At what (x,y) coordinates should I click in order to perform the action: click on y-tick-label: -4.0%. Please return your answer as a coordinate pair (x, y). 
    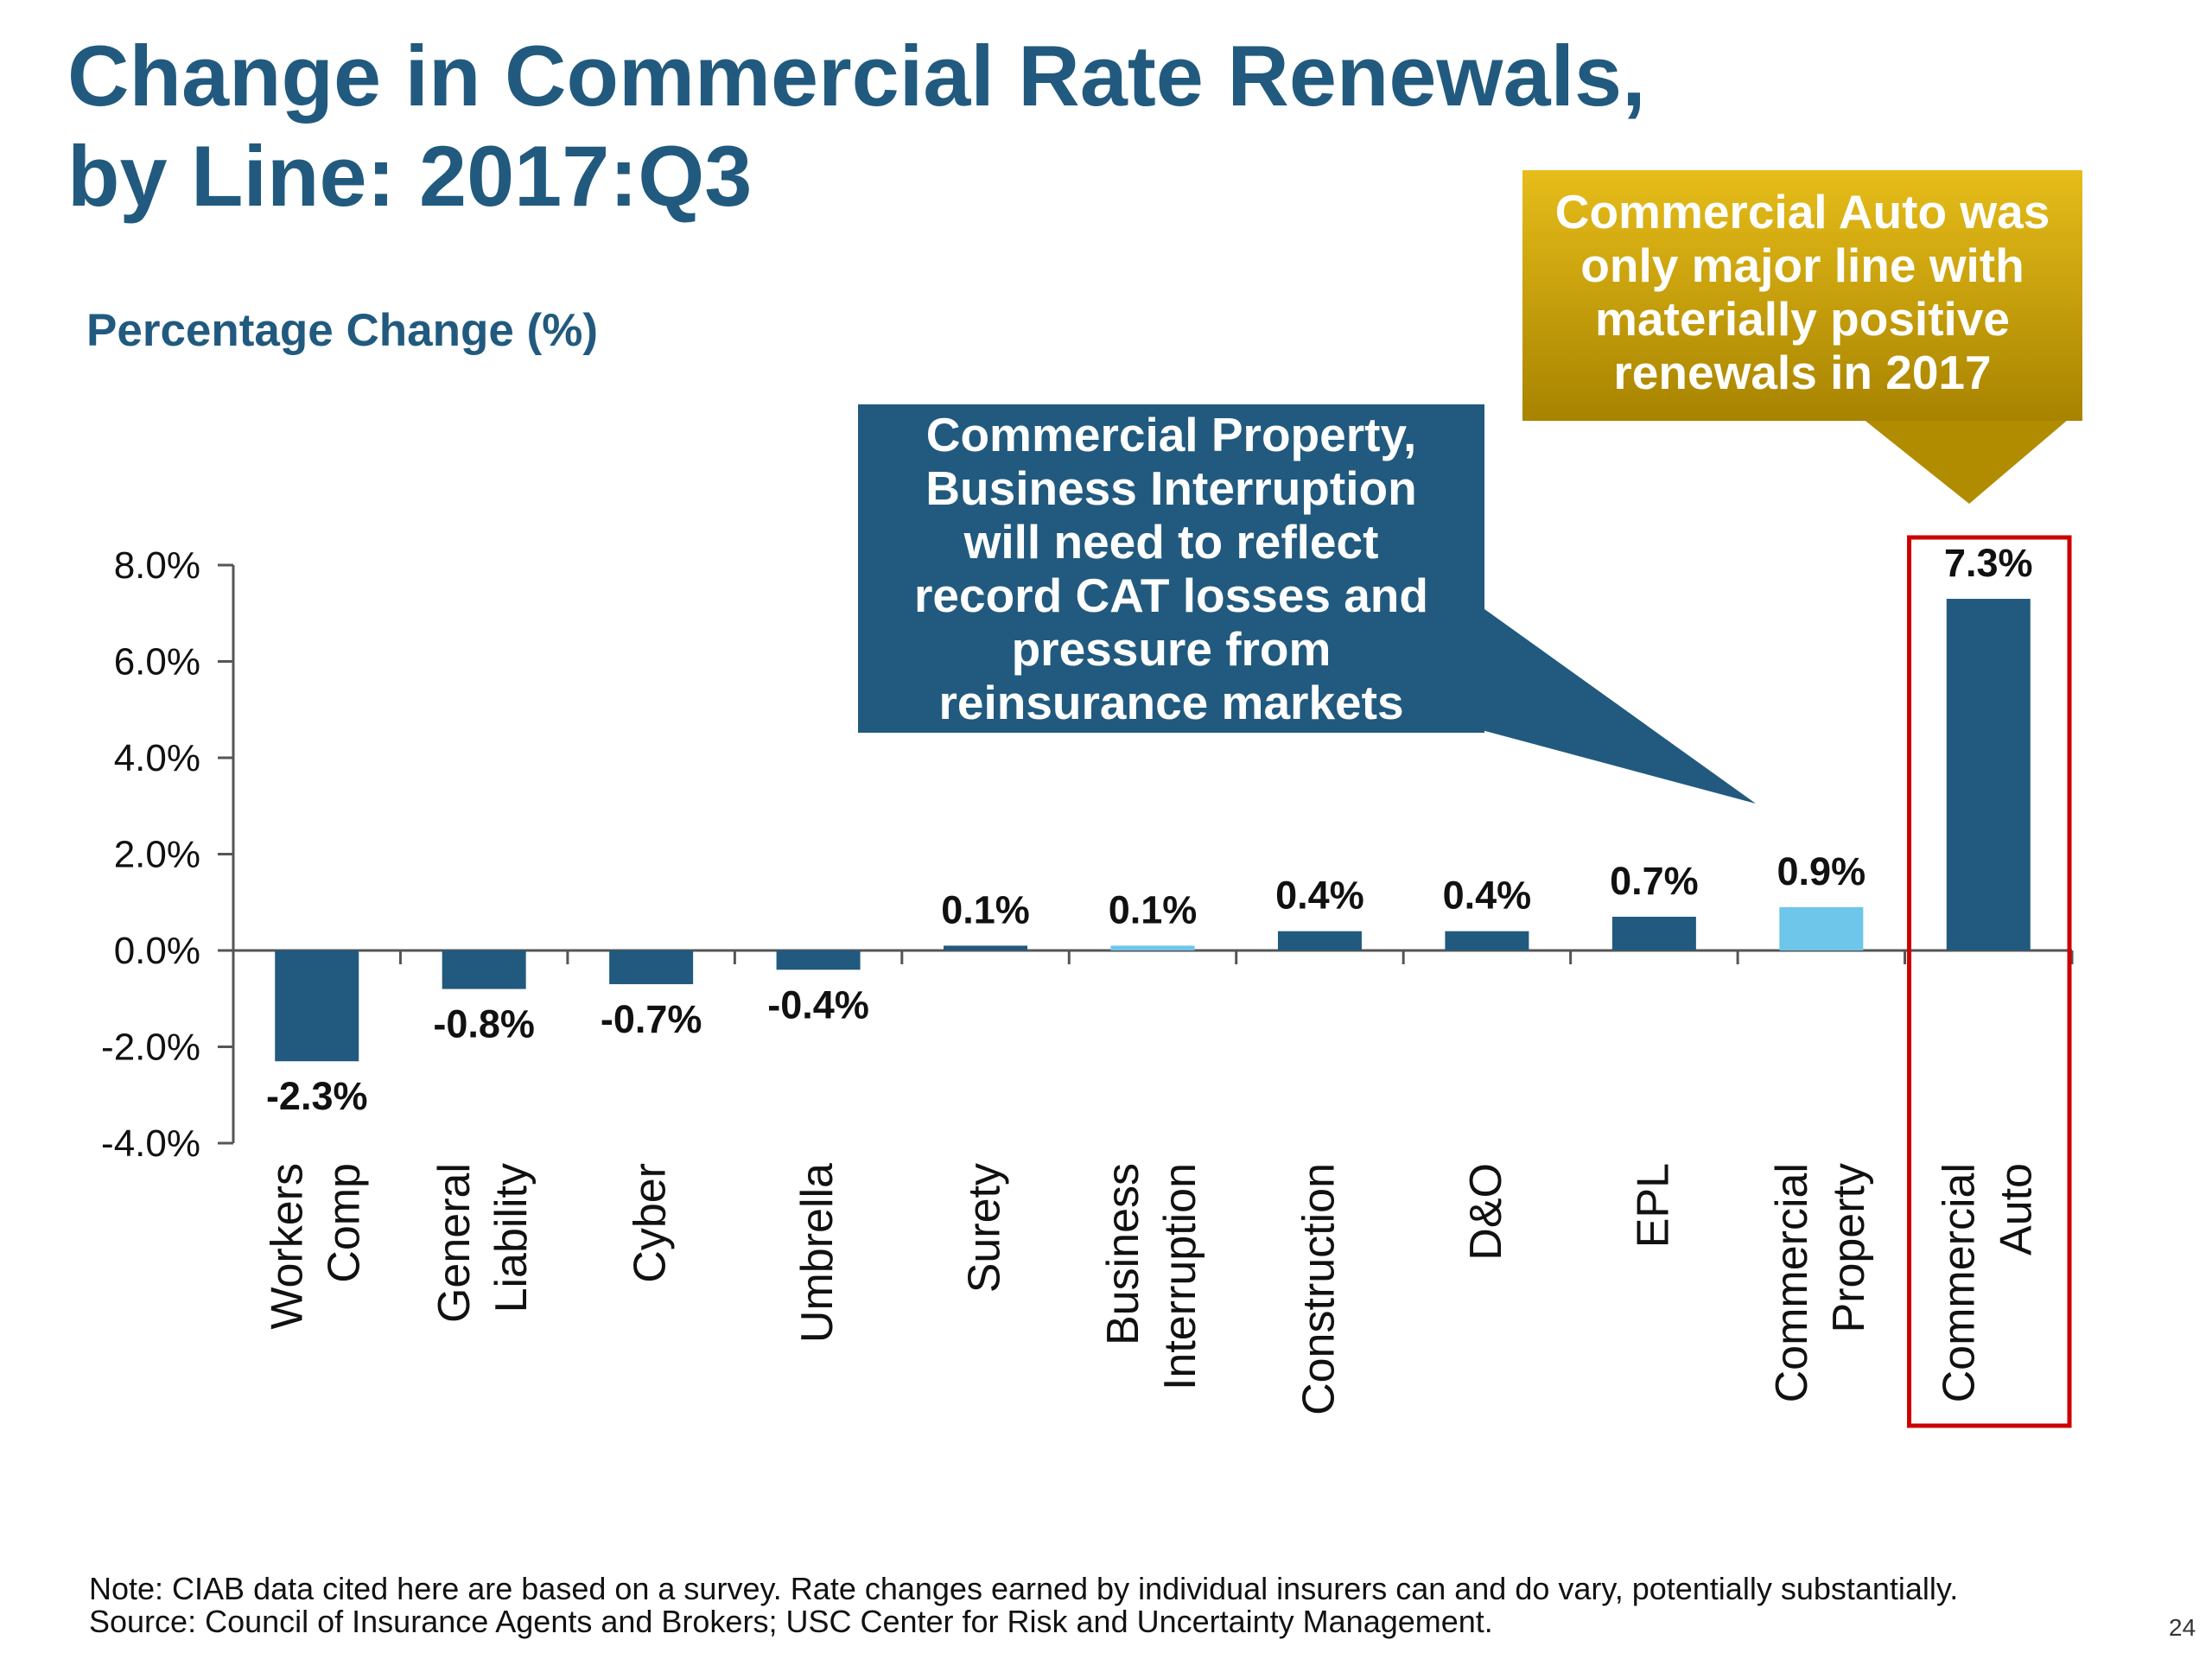
    Looking at the image, I should click on (150, 1143).